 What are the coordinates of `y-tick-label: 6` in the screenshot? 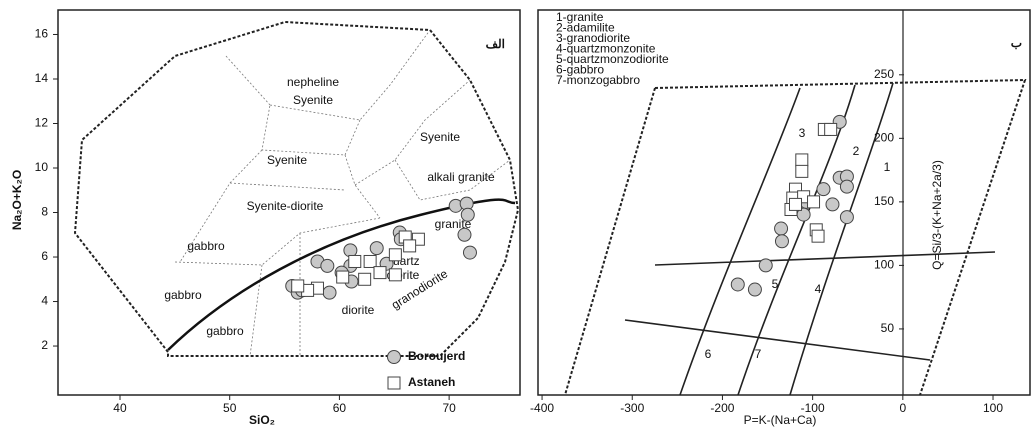 It's located at (44, 256).